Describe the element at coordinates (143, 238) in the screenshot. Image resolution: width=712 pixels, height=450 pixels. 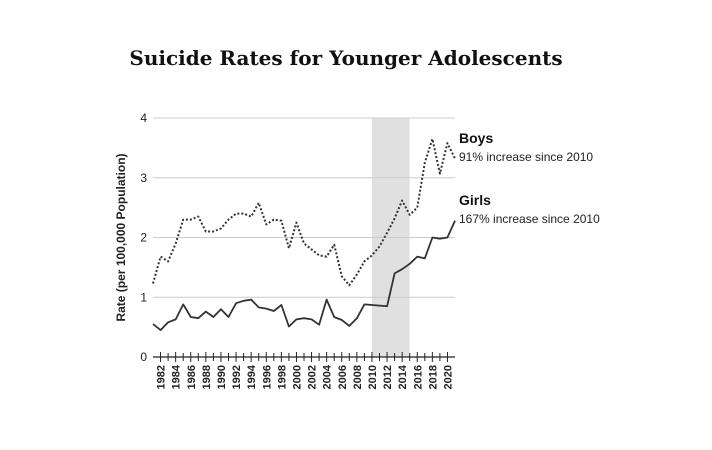
I see `y-tick-label: 2` at that location.